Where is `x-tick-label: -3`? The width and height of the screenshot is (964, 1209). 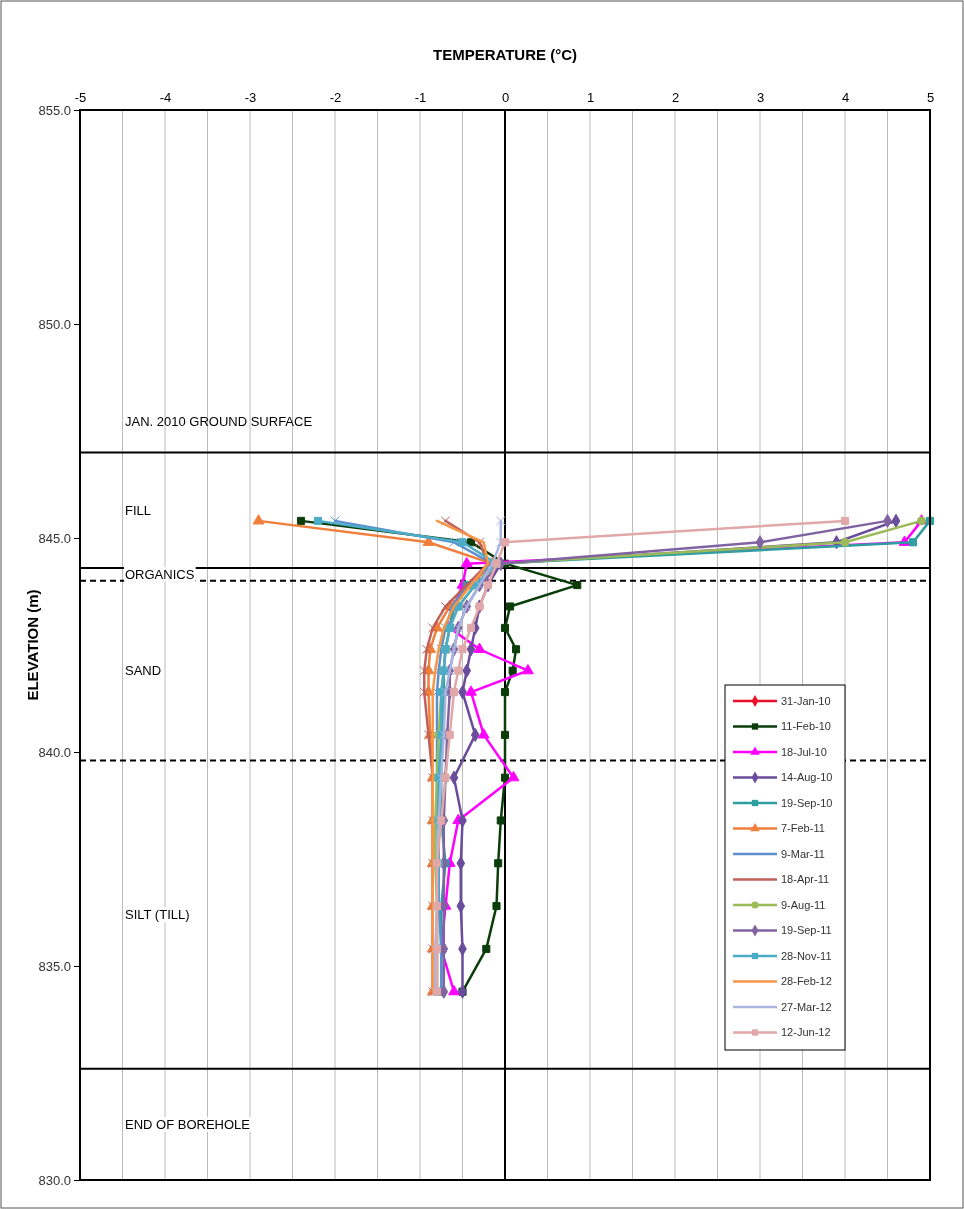
x-tick-label: -3 is located at coordinates (250, 97).